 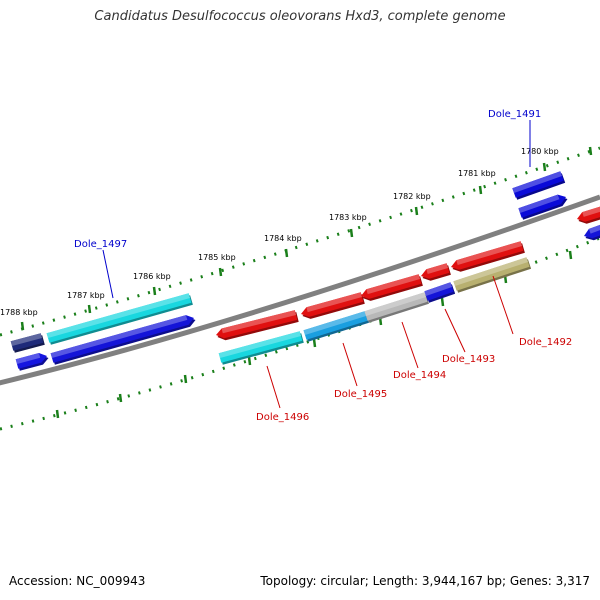 I want to click on cds-right-edge, so click(x=592, y=232).